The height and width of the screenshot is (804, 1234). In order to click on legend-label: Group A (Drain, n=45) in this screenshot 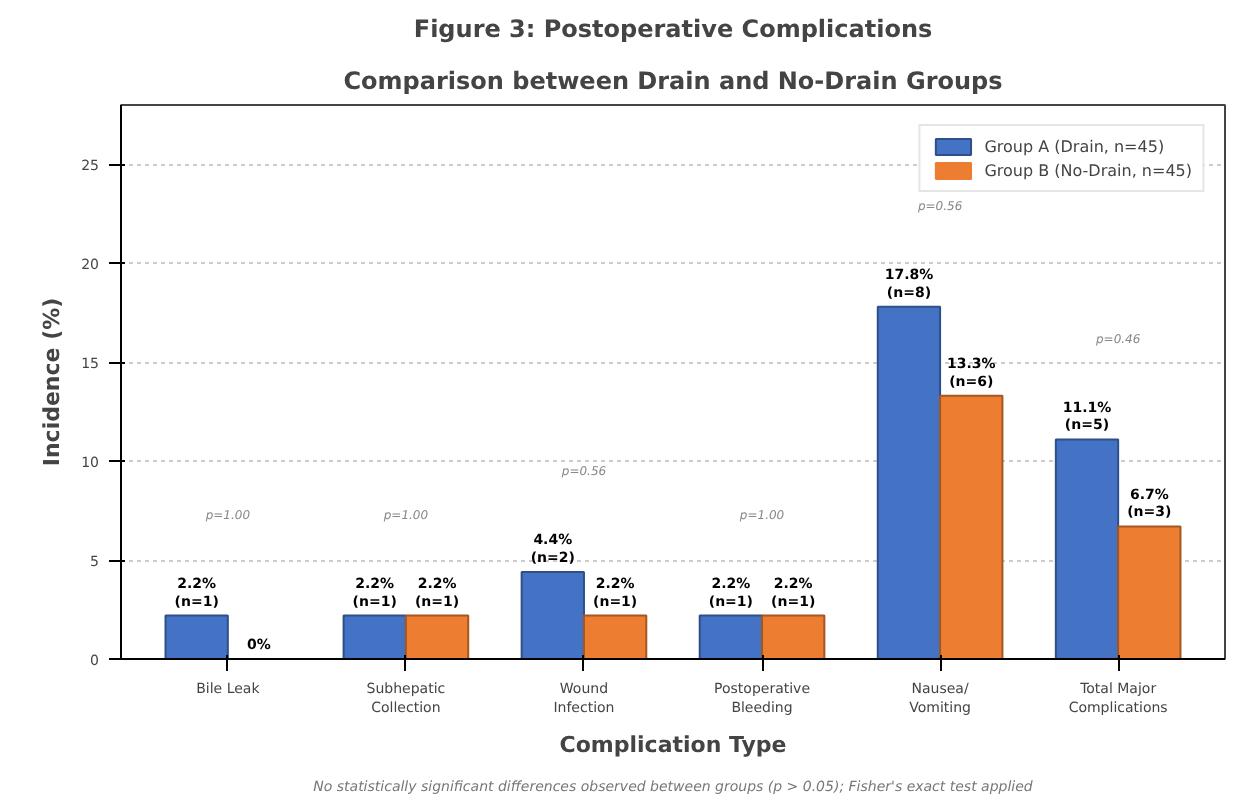, I will do `click(1074, 146)`.